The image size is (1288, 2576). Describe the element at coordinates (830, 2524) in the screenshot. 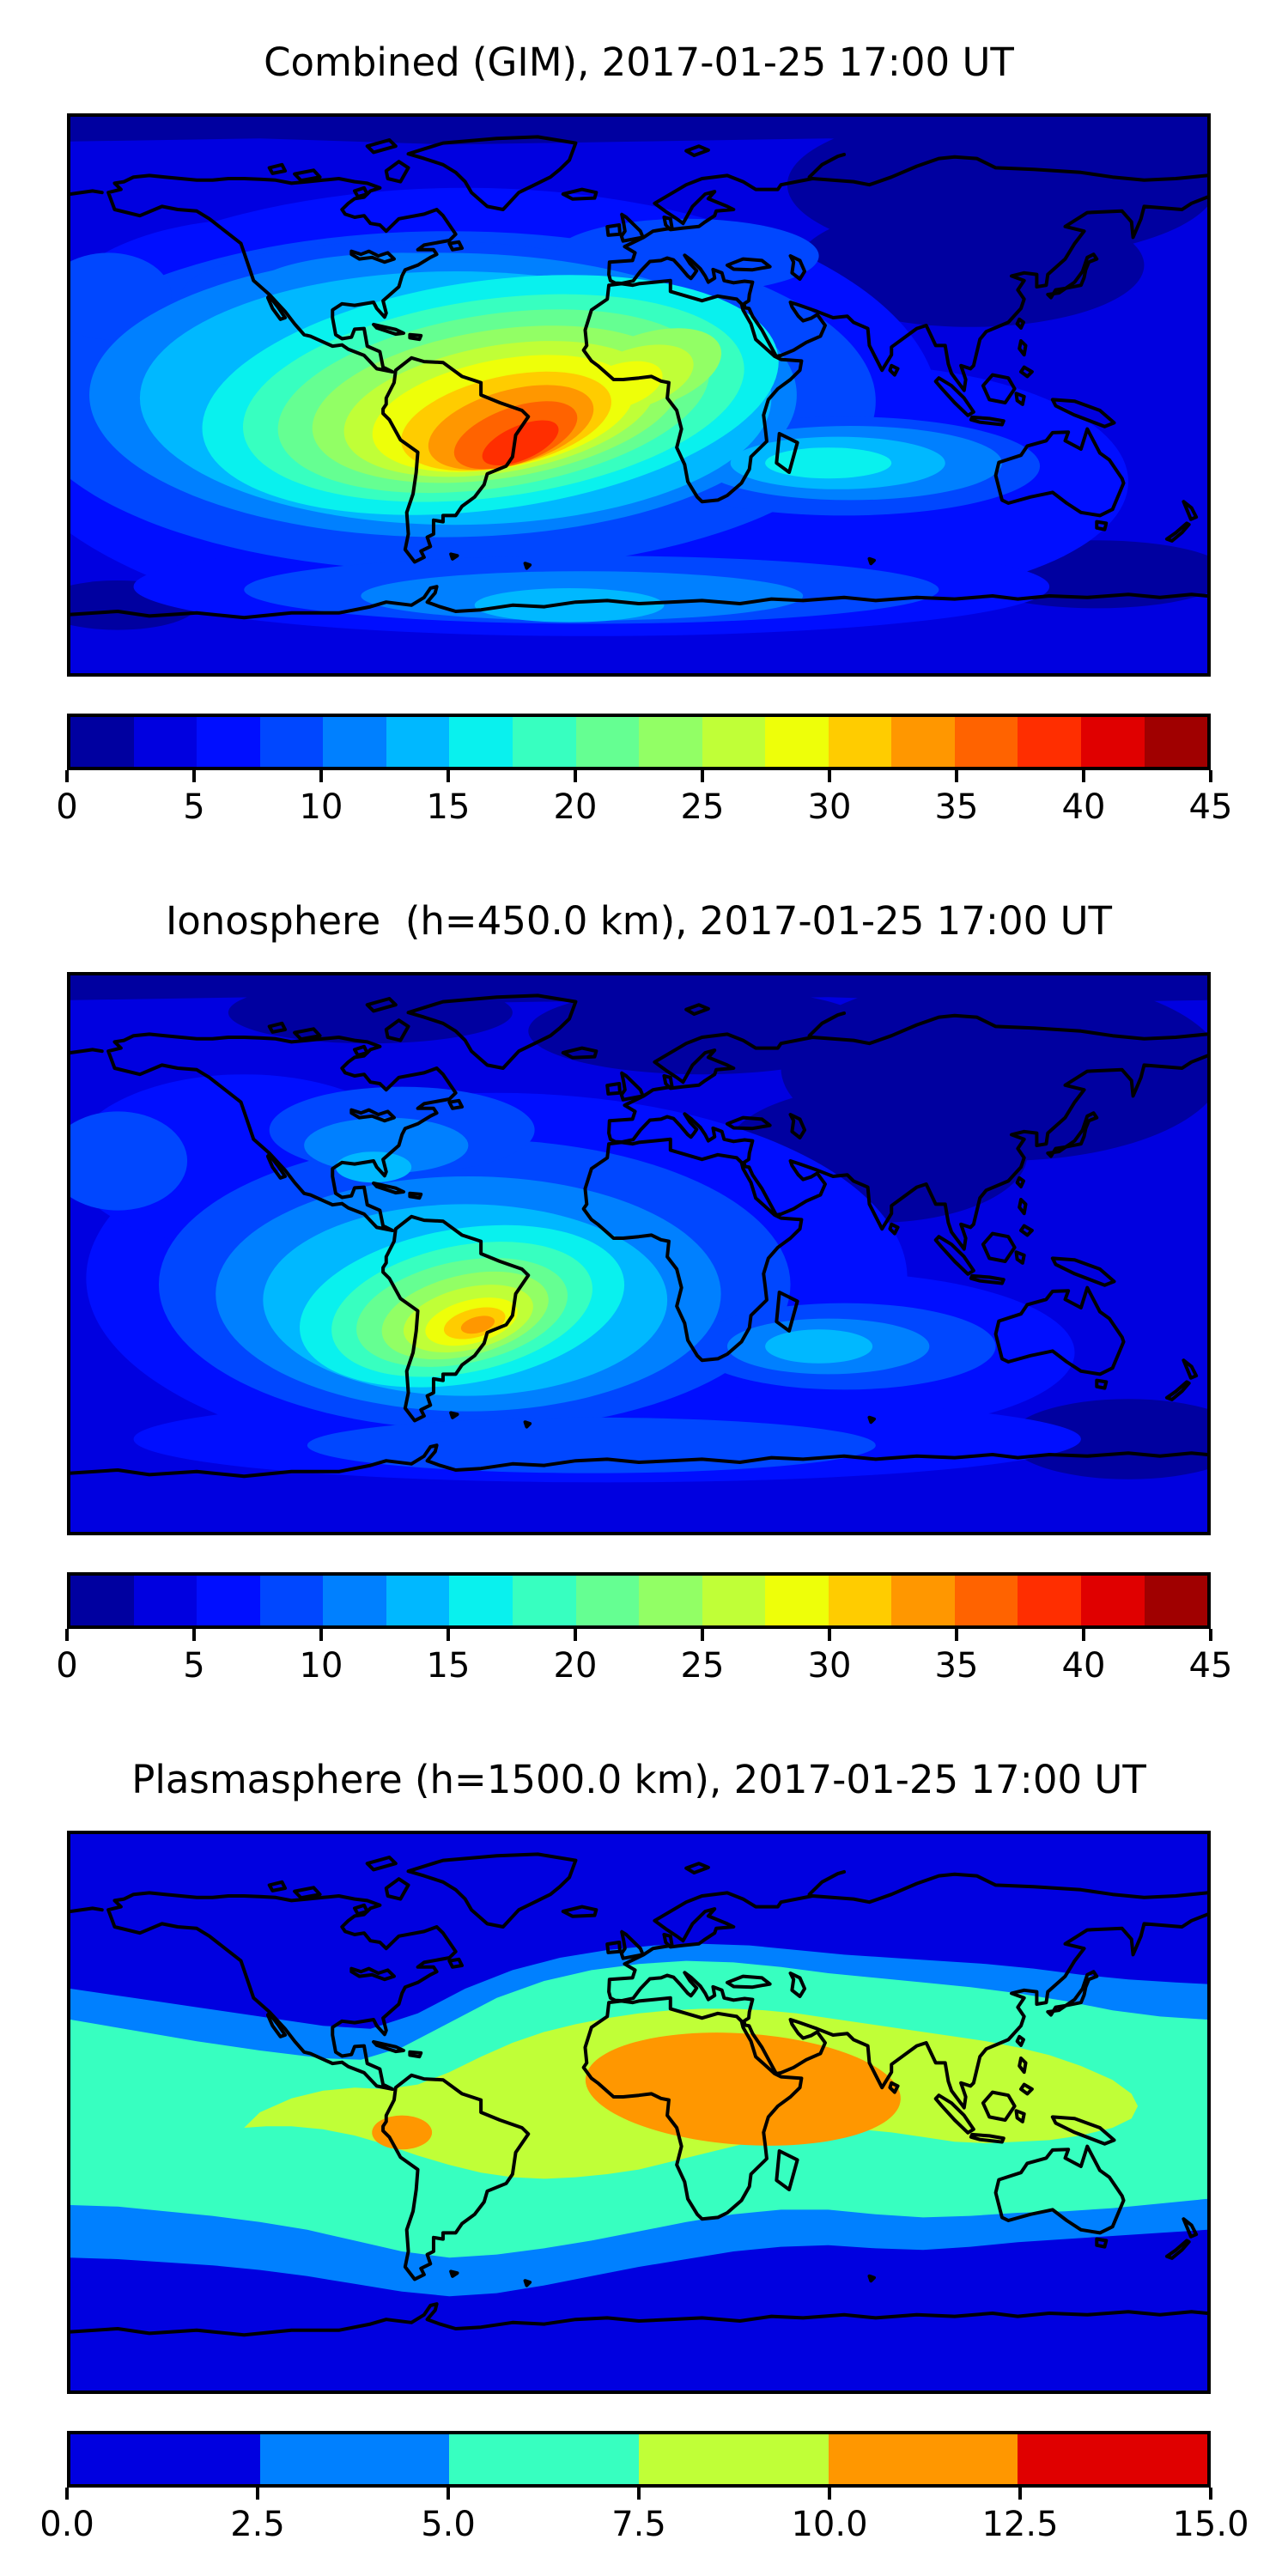

I see `colorbar-tick-label: 10.0` at that location.